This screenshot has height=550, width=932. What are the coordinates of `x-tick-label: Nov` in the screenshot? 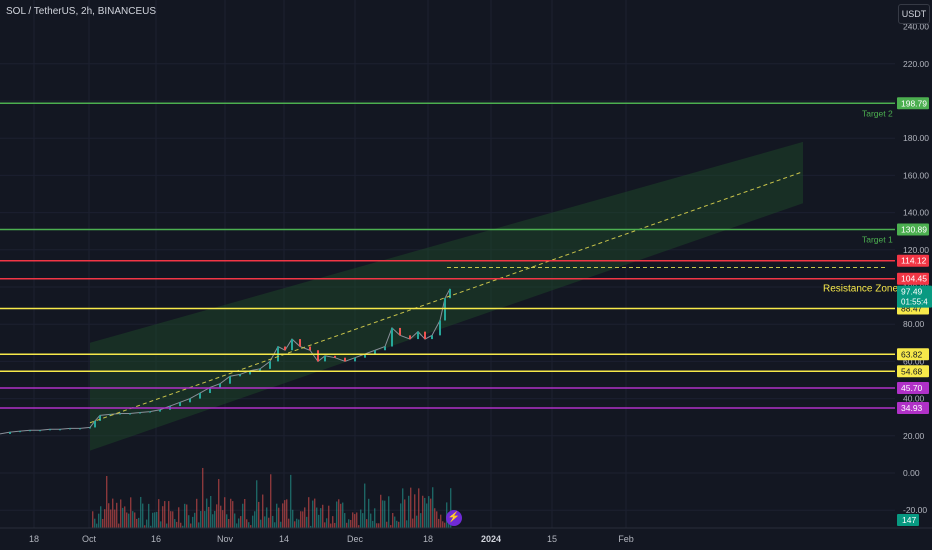 It's located at (225, 539).